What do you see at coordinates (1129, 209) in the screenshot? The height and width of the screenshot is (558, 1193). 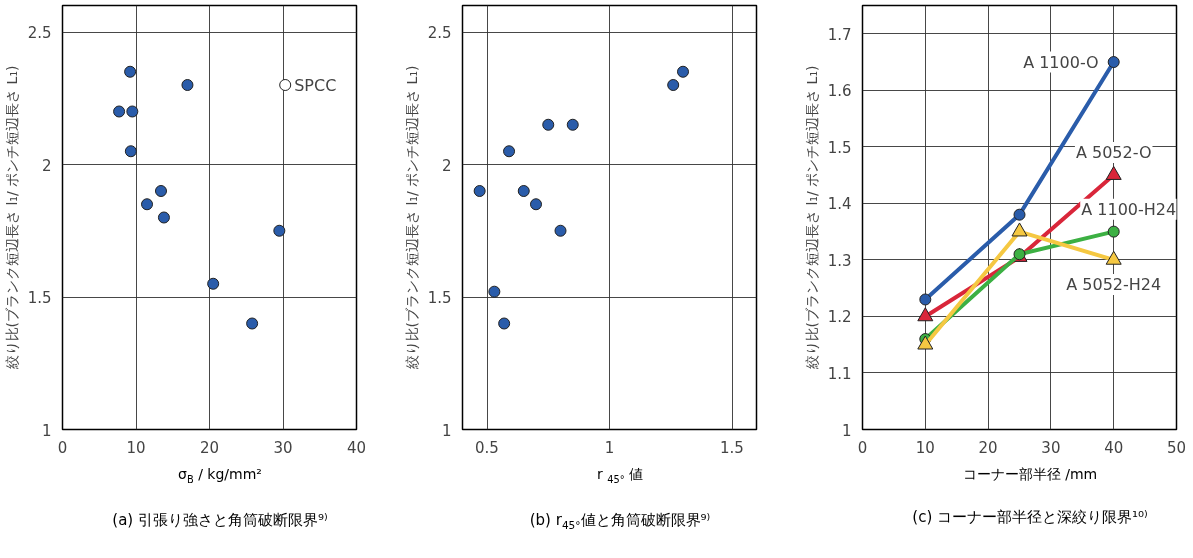 I see `series-label: A 1100-H24` at bounding box center [1129, 209].